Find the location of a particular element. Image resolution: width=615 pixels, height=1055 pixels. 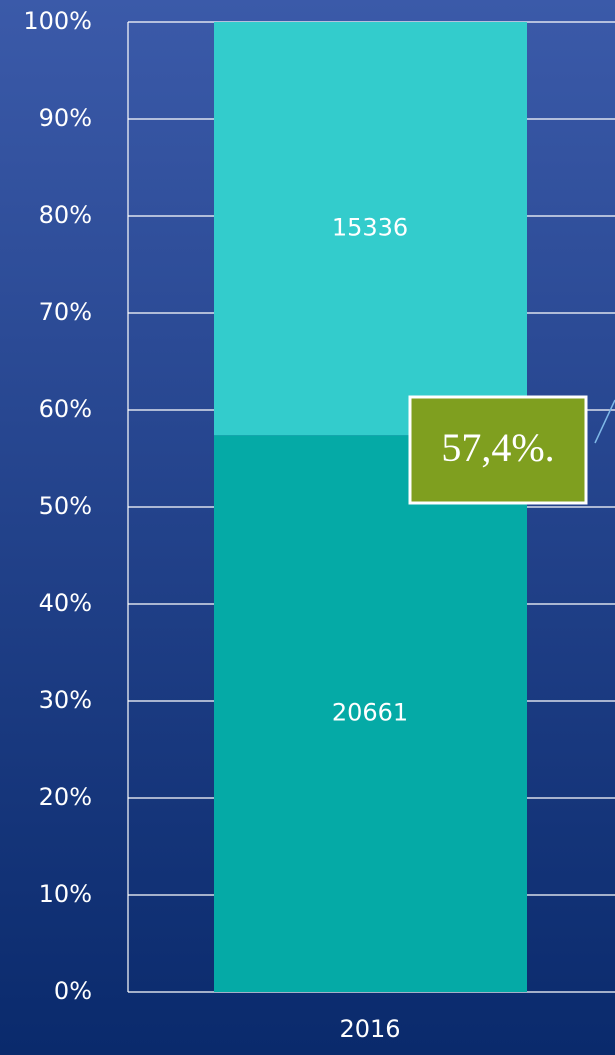

x-tick-label: 2016 is located at coordinates (369, 1029).